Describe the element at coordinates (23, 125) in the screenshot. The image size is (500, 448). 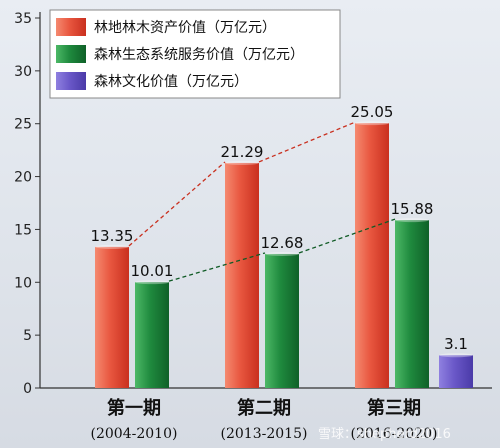
I see `y-tick-label: 25` at that location.